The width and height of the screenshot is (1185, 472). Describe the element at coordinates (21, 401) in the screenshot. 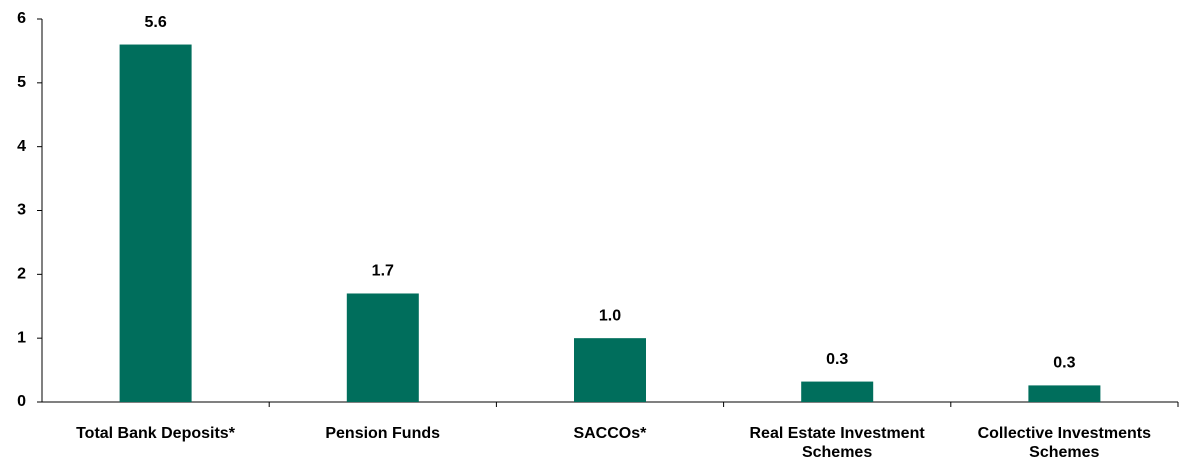

I see `y-tick-label: 0` at that location.